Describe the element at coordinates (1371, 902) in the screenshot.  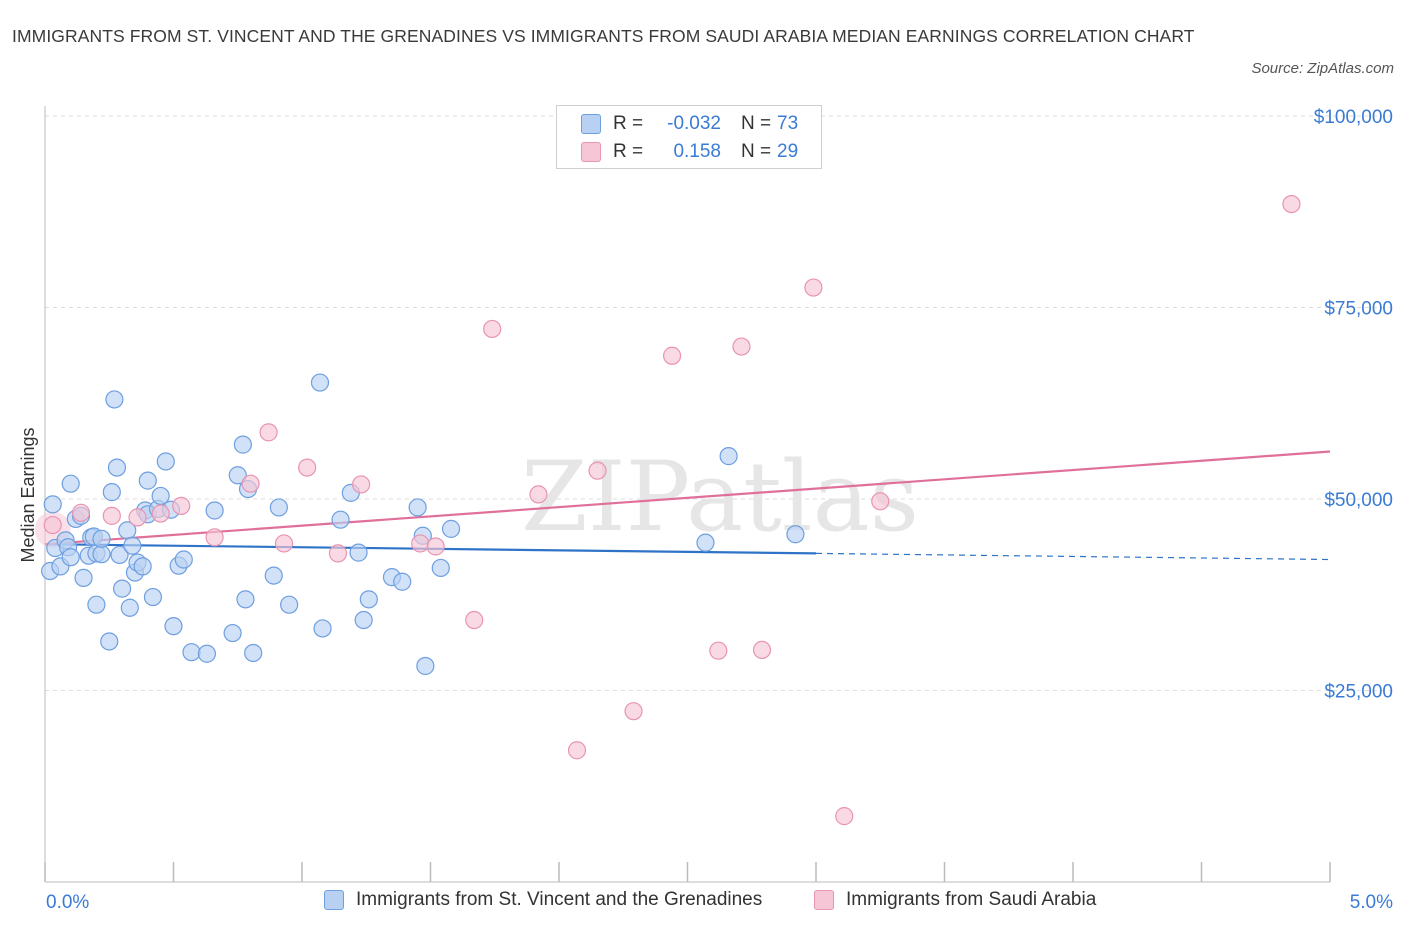
I see `x-tick-label: 5.0%` at that location.